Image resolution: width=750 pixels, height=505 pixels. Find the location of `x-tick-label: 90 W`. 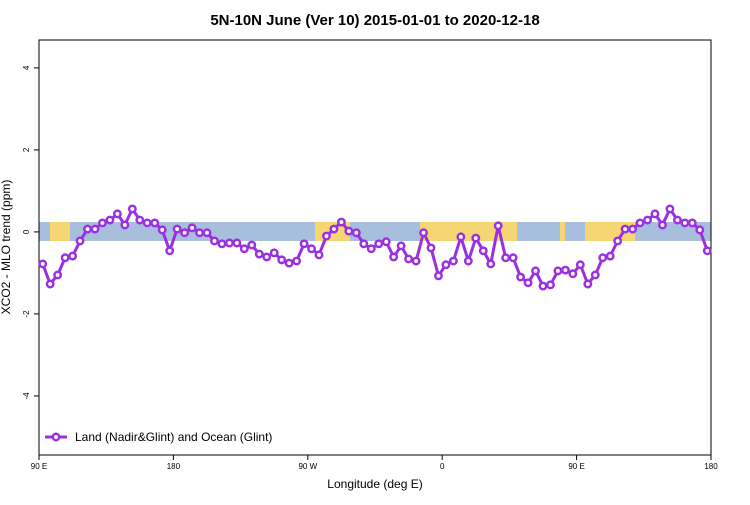

x-tick-label: 90 W is located at coordinates (307, 466).